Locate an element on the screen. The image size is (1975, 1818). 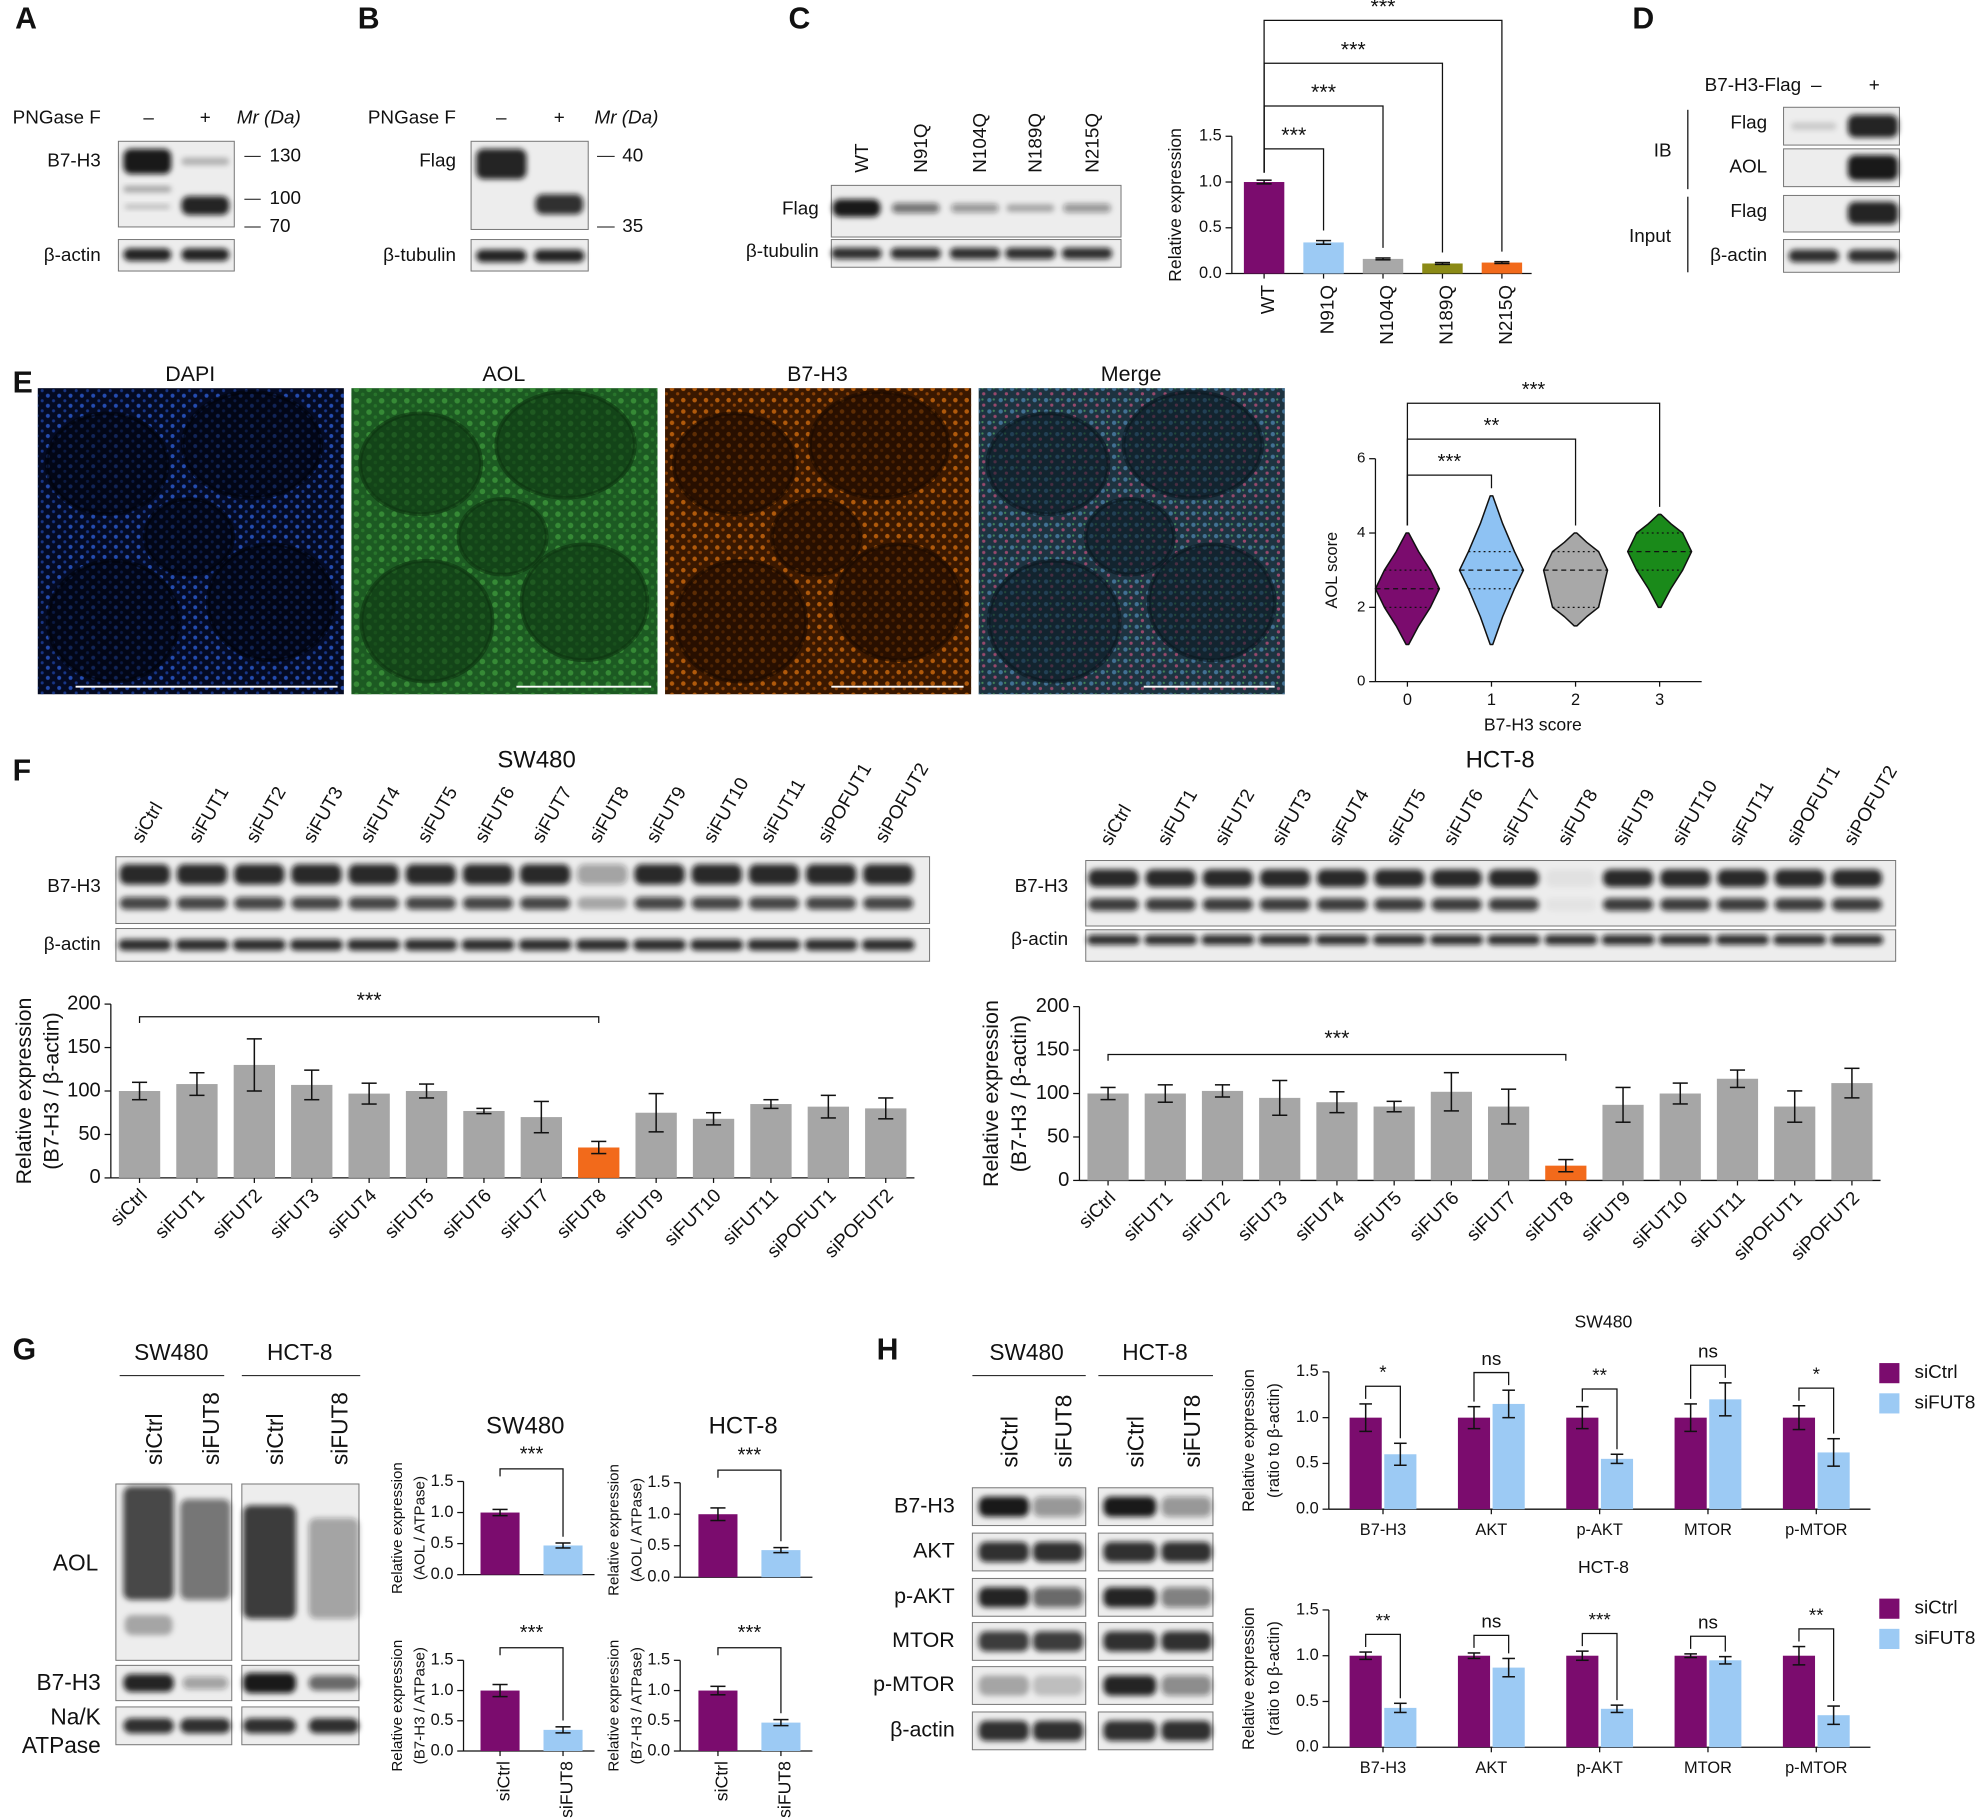
lane-label: siFUT4 is located at coordinates (380, 814).